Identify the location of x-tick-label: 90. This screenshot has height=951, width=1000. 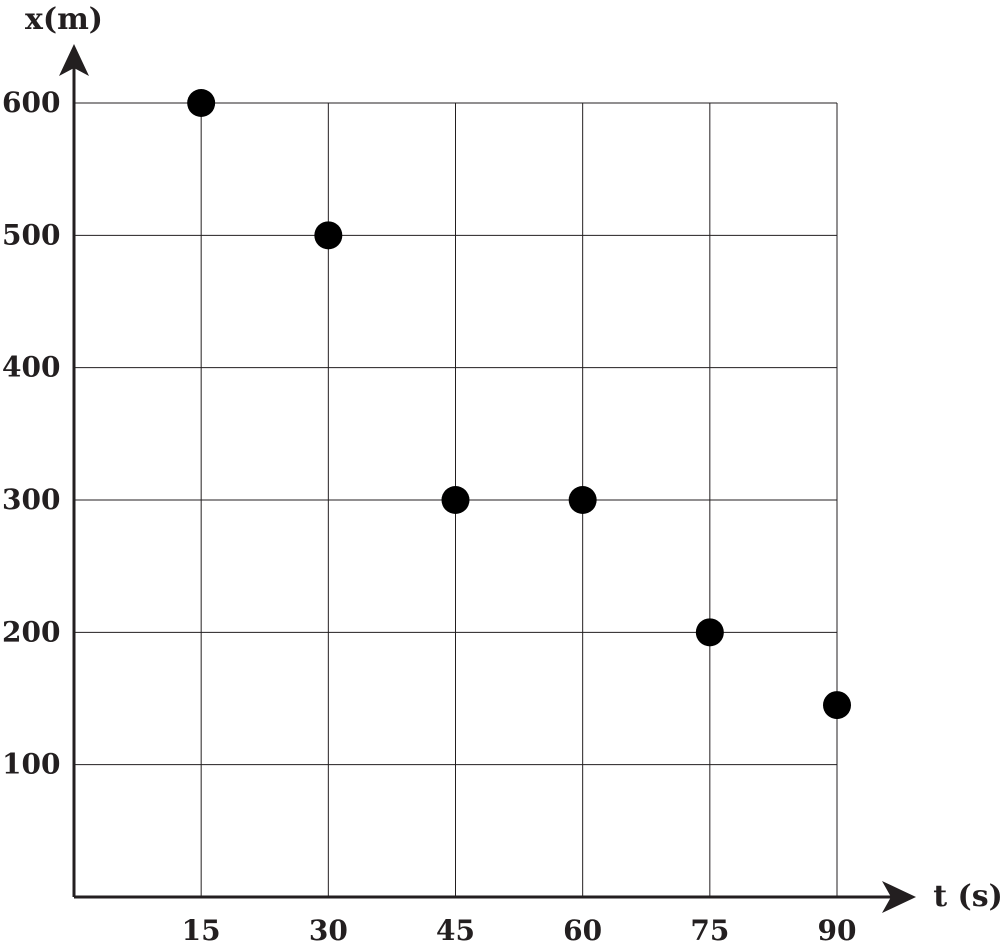
(837, 930).